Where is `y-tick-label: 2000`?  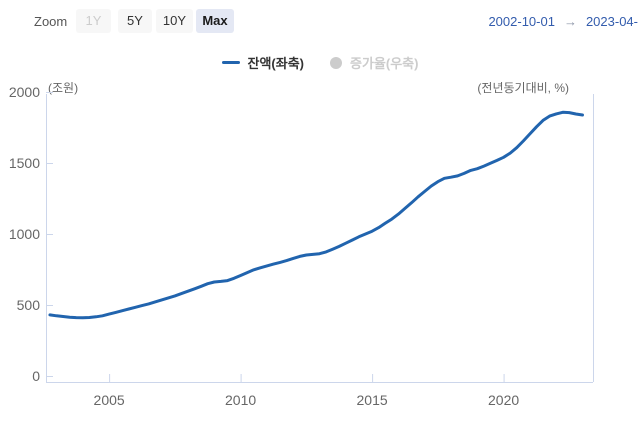
y-tick-label: 2000 is located at coordinates (24, 92).